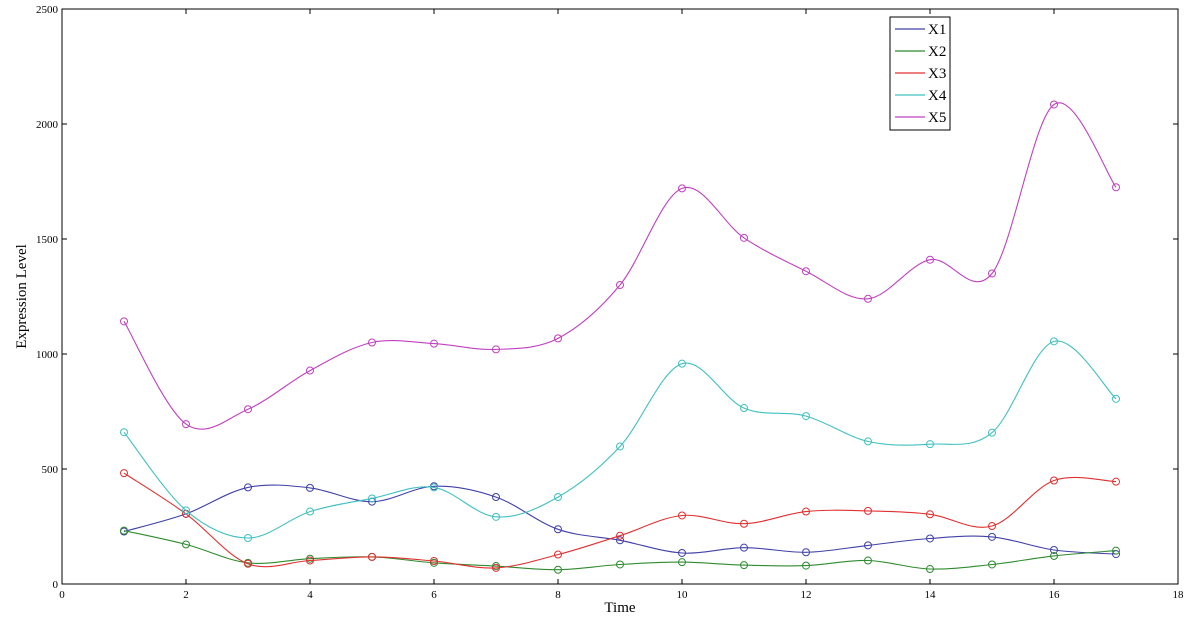  I want to click on x-tick-label: 12, so click(806, 595).